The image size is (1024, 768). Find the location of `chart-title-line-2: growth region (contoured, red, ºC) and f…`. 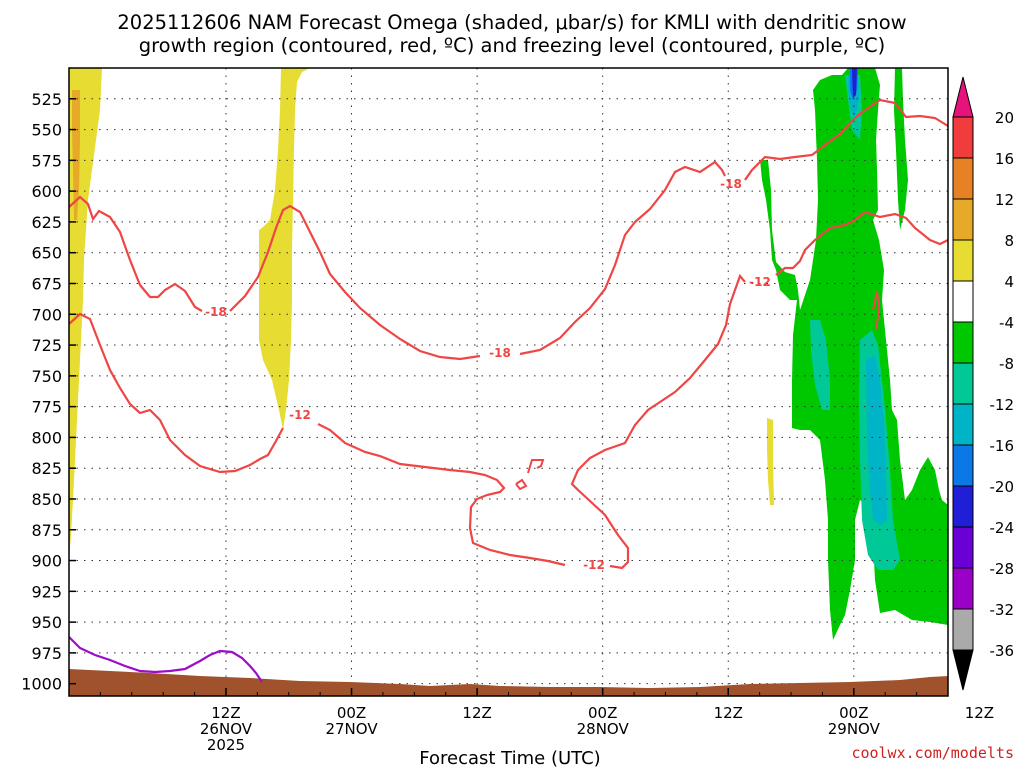

chart-title-line-2: growth region (contoured, red, ºC) and f… is located at coordinates (512, 45).